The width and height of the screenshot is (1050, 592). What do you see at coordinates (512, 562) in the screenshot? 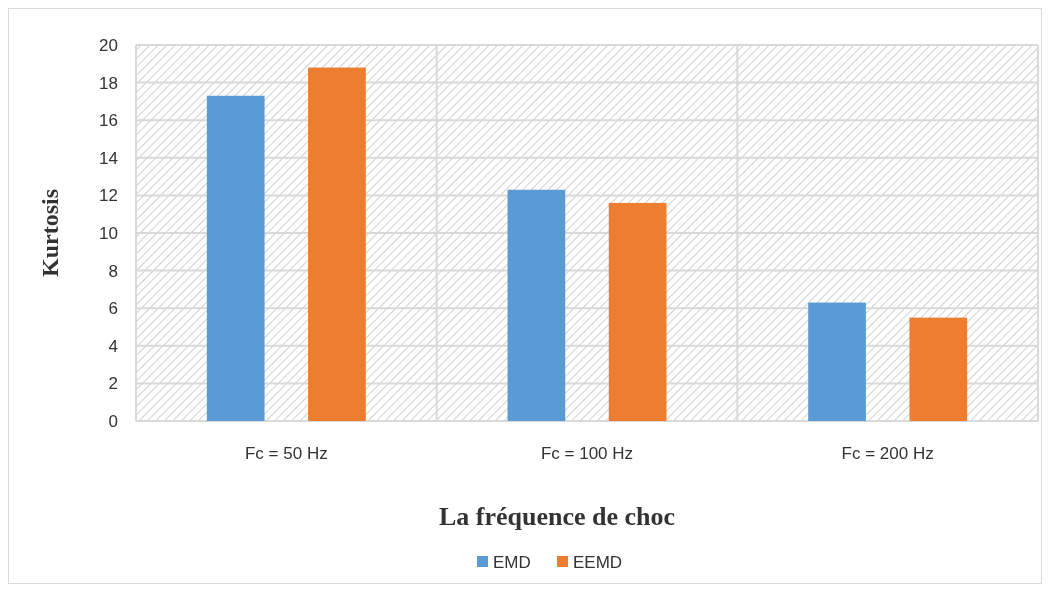
I see `legend-label: EMD` at bounding box center [512, 562].